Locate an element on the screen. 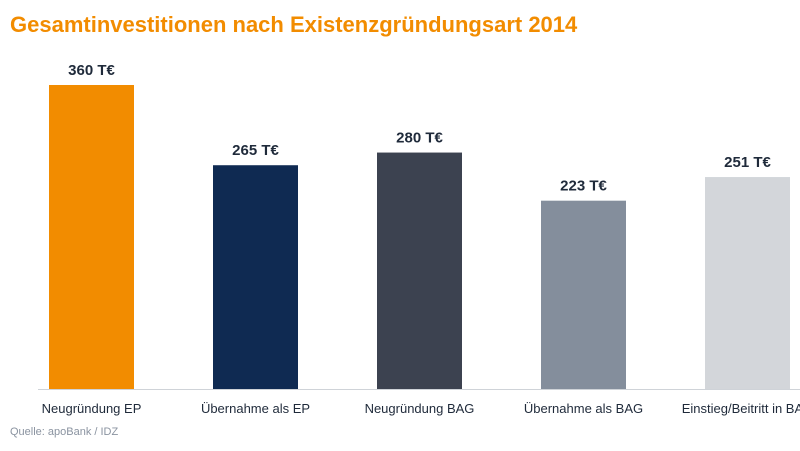 The image size is (800, 451). bar-neugruendung-ep is located at coordinates (91, 237).